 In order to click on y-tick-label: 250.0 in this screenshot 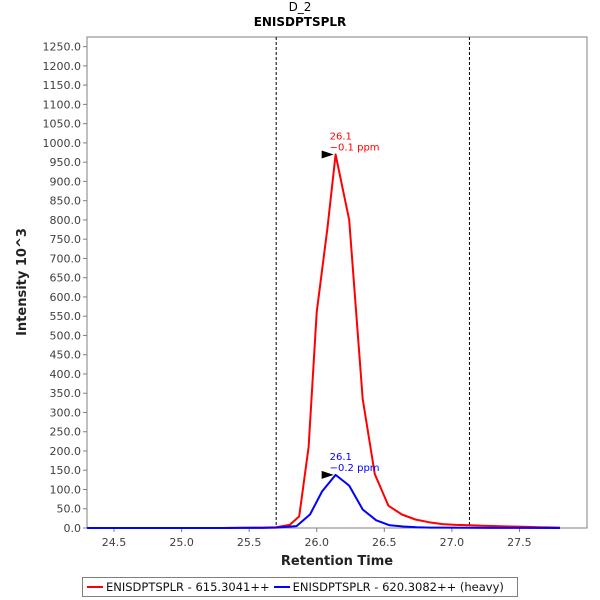, I will do `click(66, 432)`.